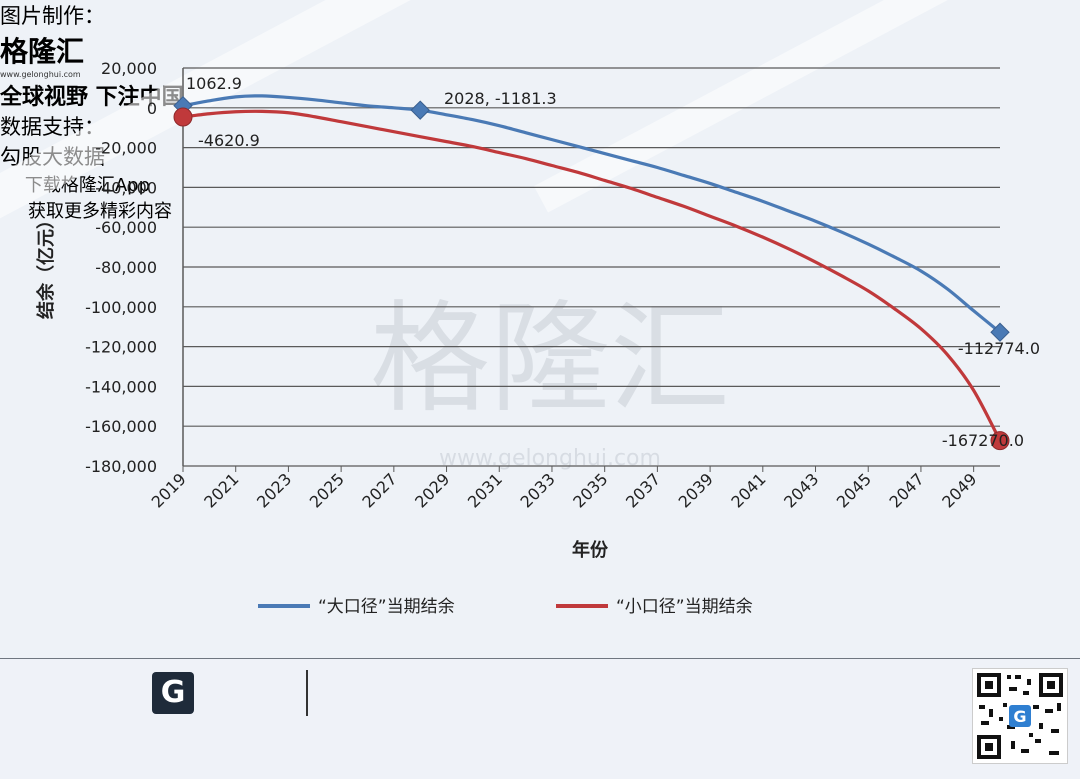 Image resolution: width=1080 pixels, height=779 pixels. What do you see at coordinates (126, 227) in the screenshot?
I see `y-tick-label: -60,000` at bounding box center [126, 227].